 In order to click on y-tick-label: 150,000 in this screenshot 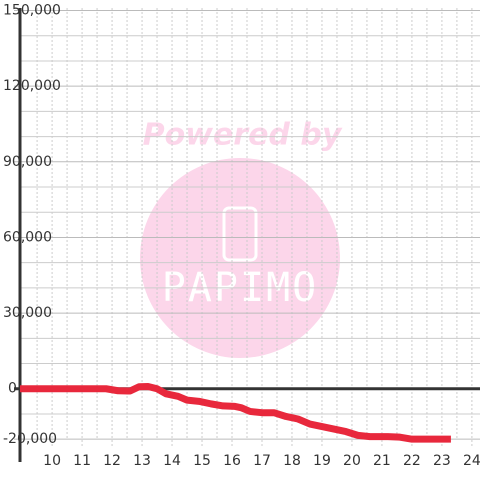, I will do `click(32, 11)`.